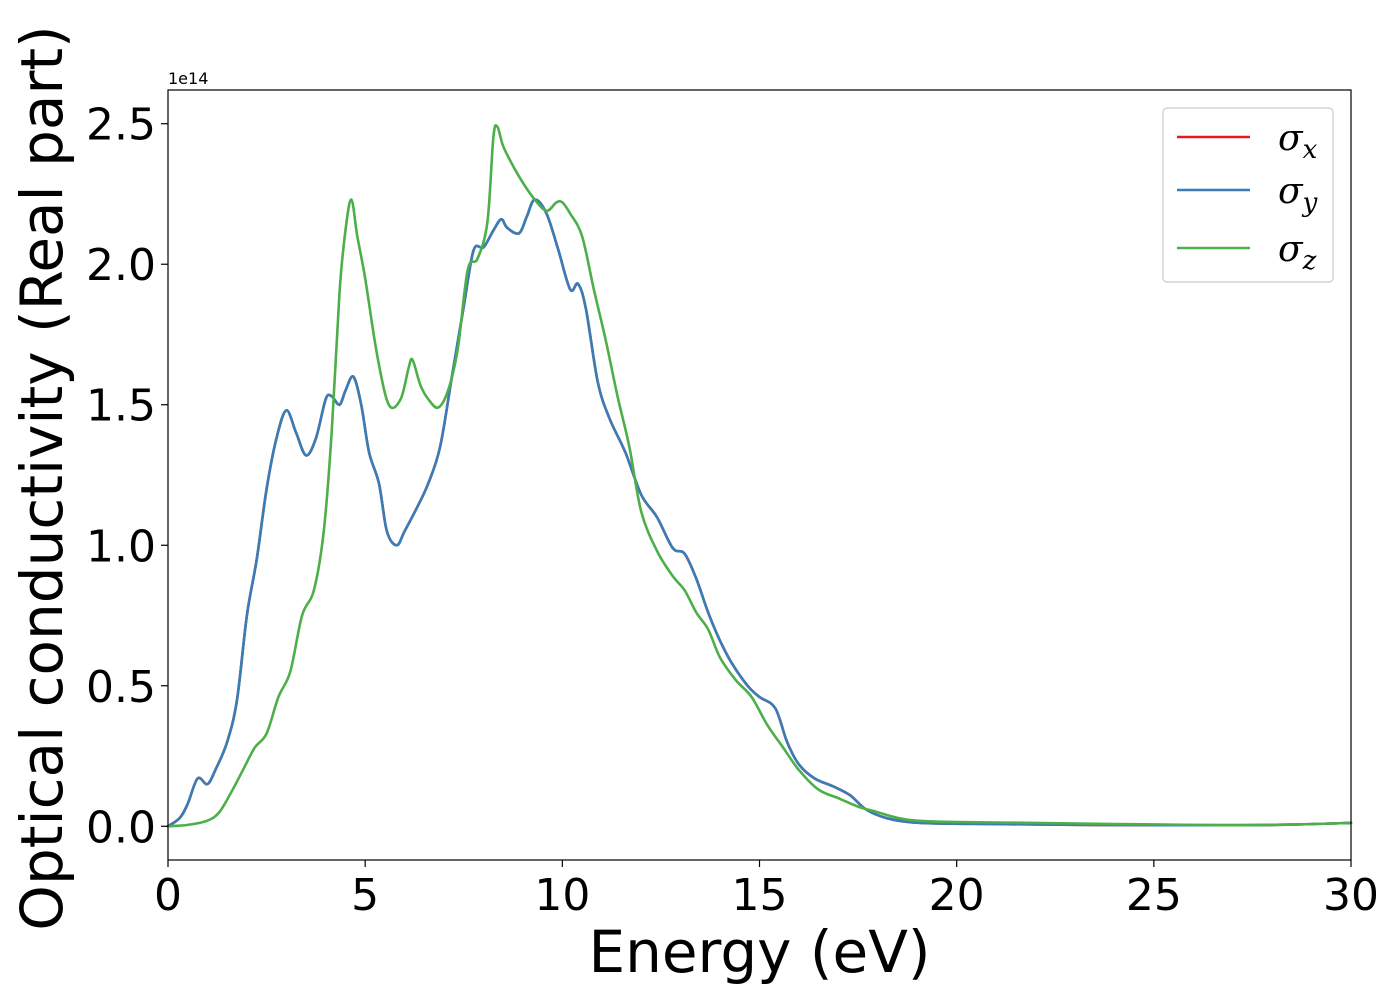 This screenshot has height=1005, width=1400. I want to click on y-tick-label: 0.5, so click(121, 687).